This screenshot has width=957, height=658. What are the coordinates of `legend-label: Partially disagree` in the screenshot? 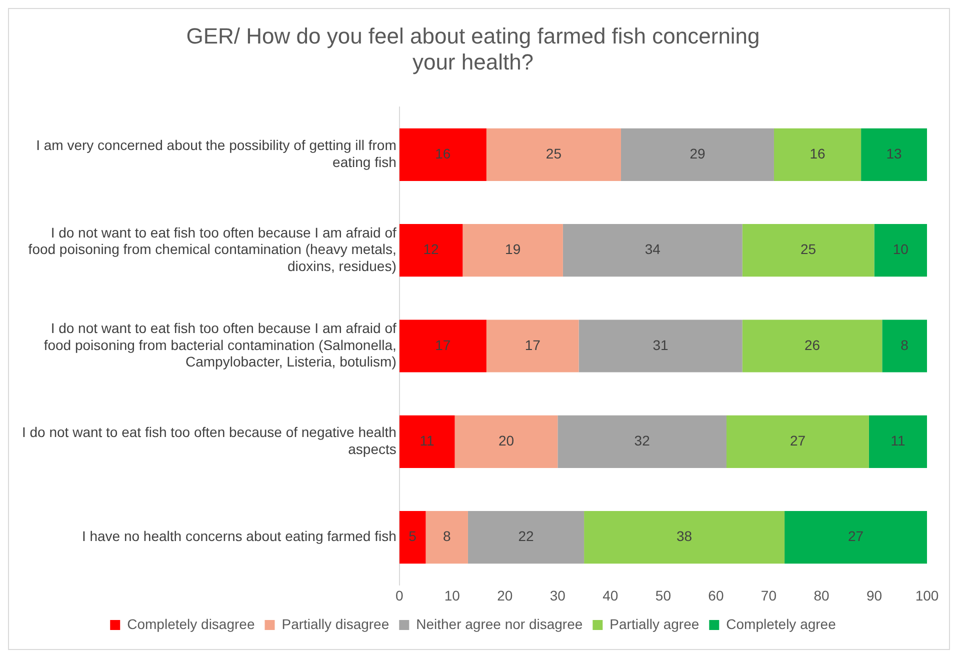 It's located at (336, 624).